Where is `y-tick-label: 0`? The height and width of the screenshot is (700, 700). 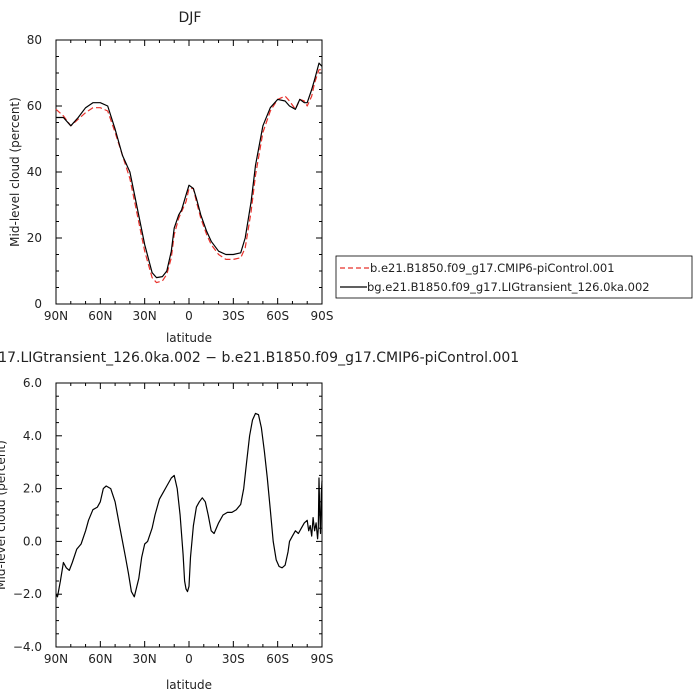
y-tick-label: 0 is located at coordinates (38, 304).